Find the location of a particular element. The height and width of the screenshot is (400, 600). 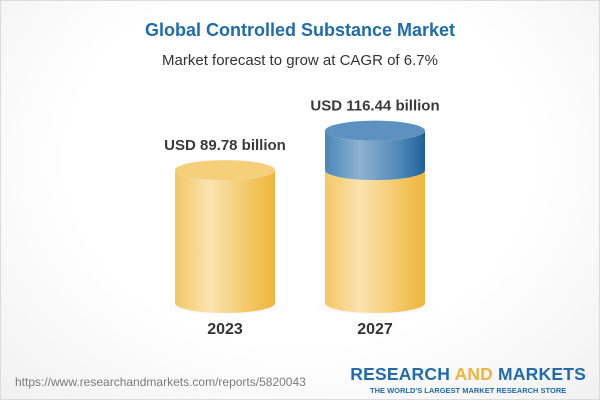

cylinder-top-2023 is located at coordinates (225, 170).